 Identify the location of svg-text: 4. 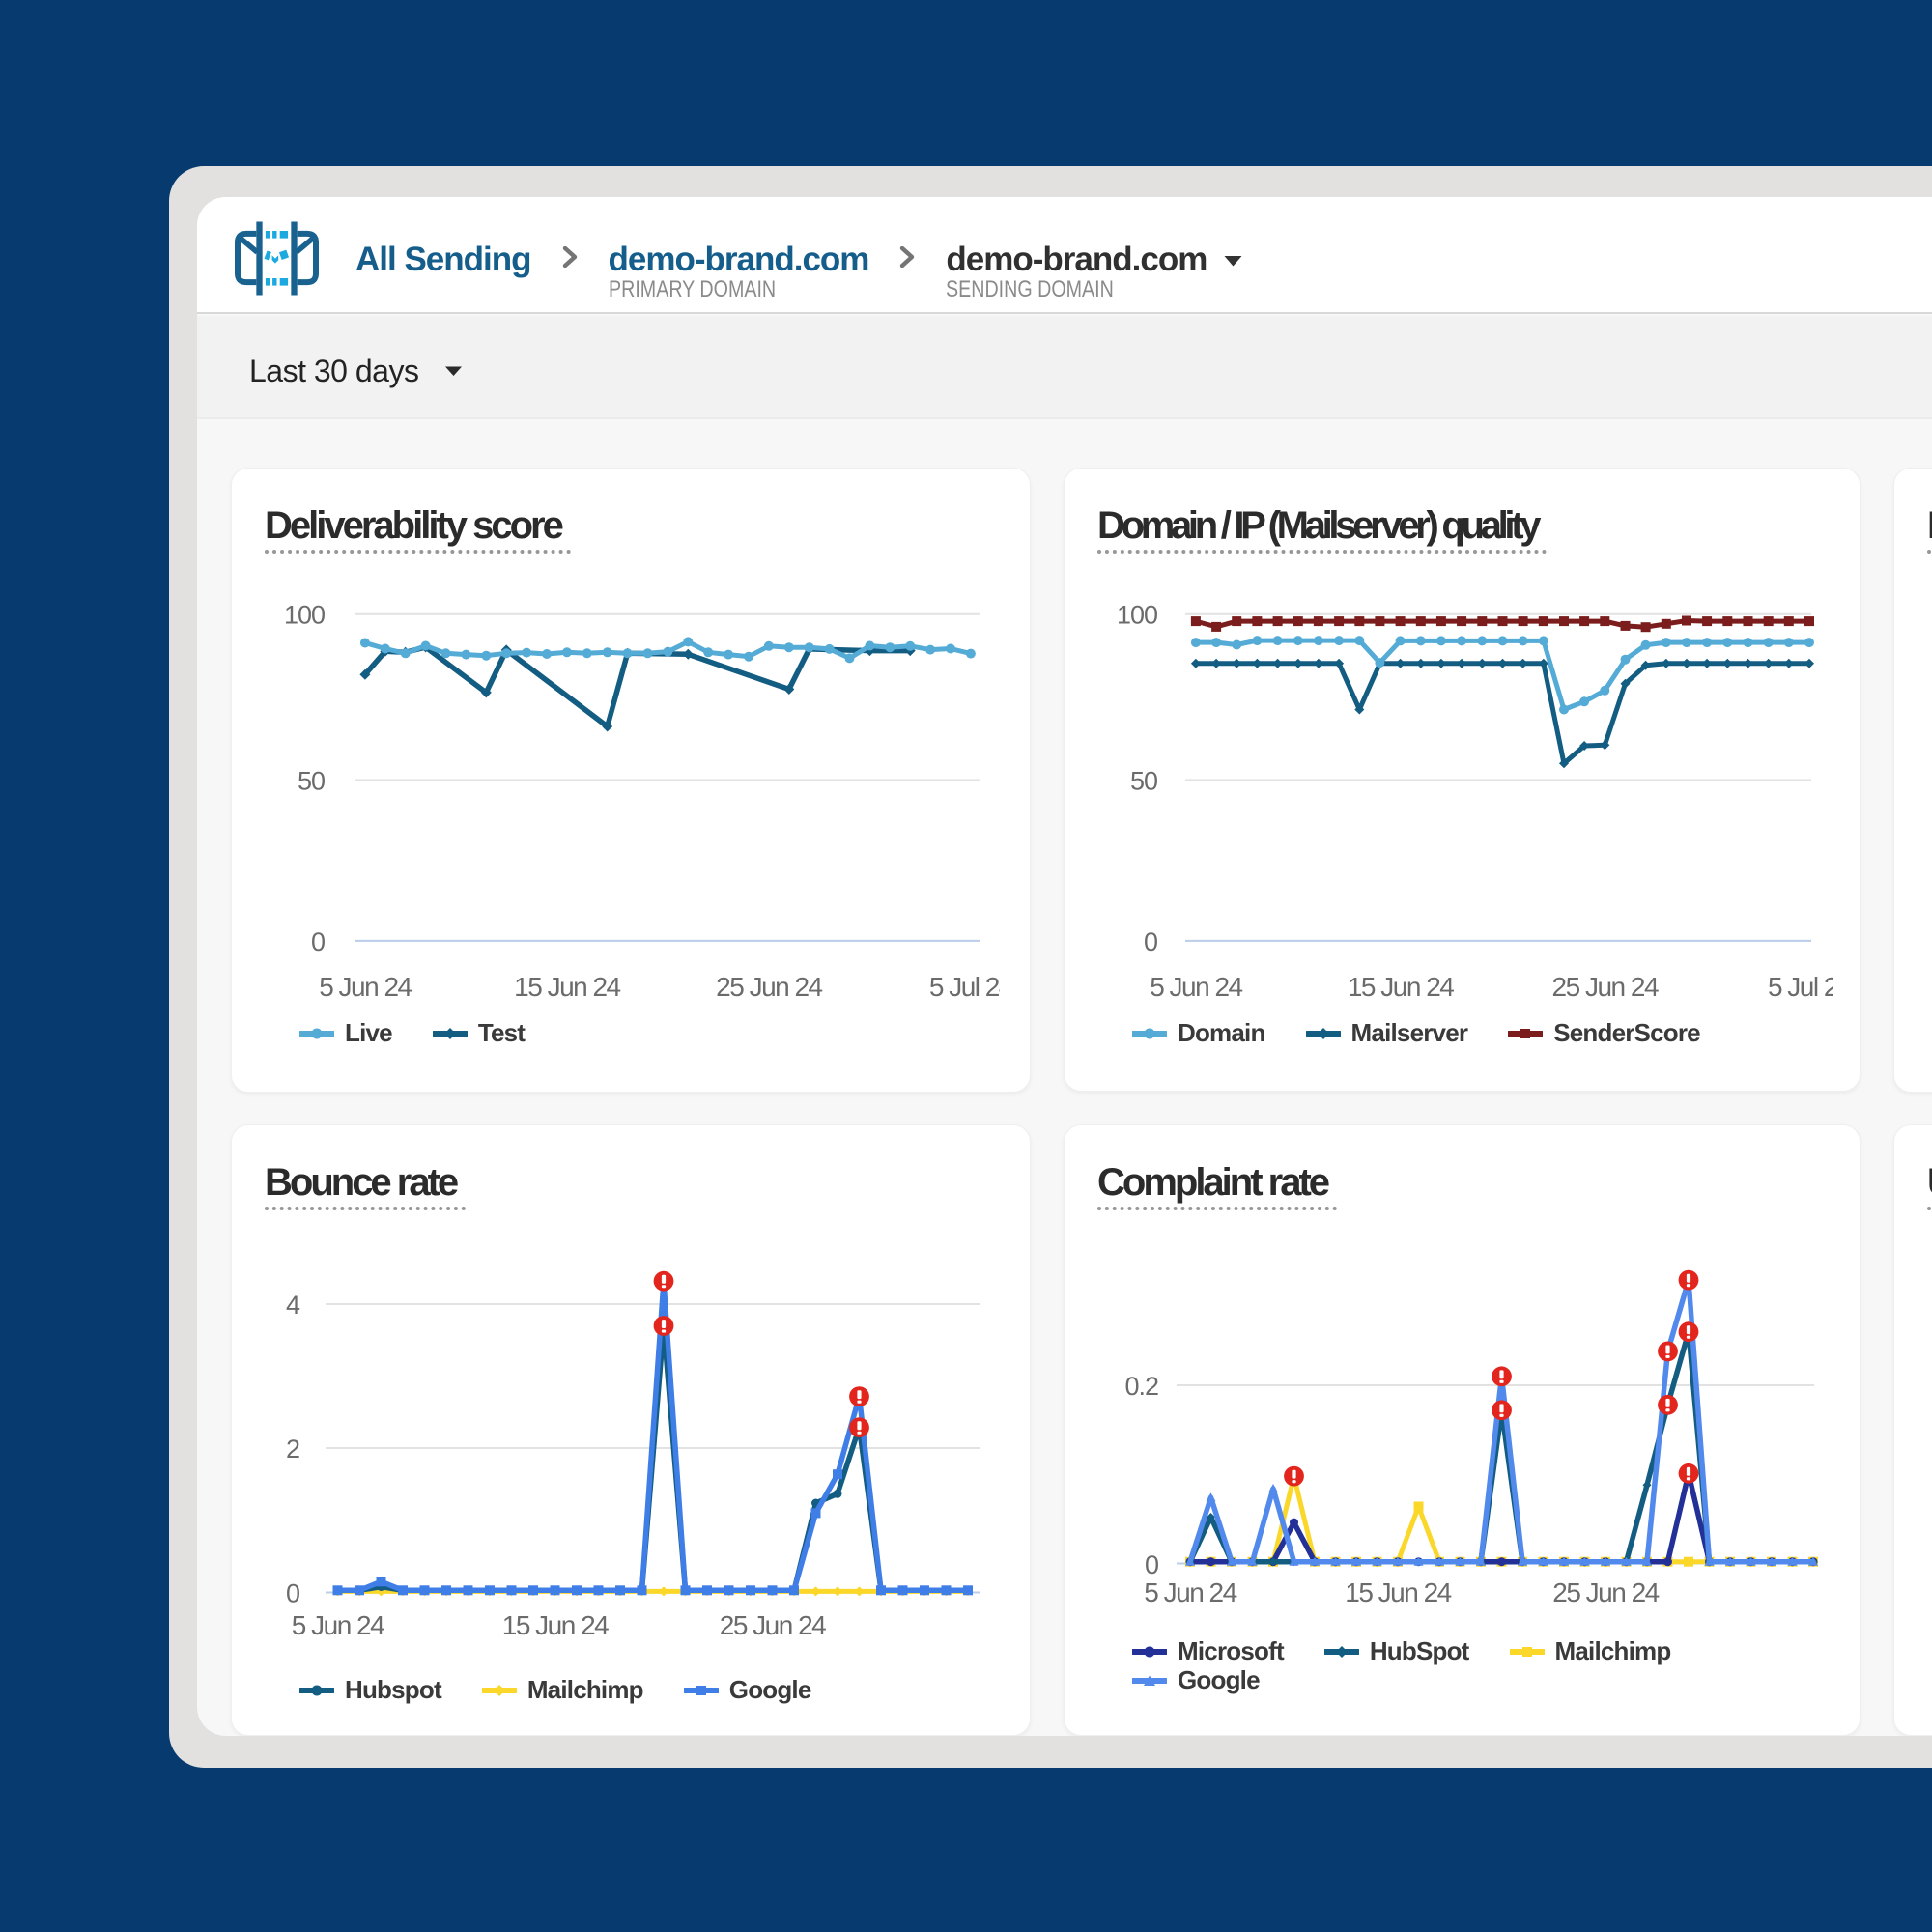
(293, 1305).